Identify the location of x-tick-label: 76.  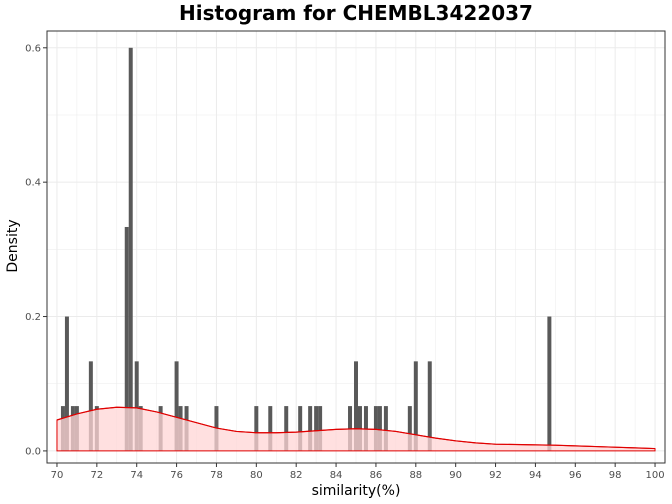
(176, 475).